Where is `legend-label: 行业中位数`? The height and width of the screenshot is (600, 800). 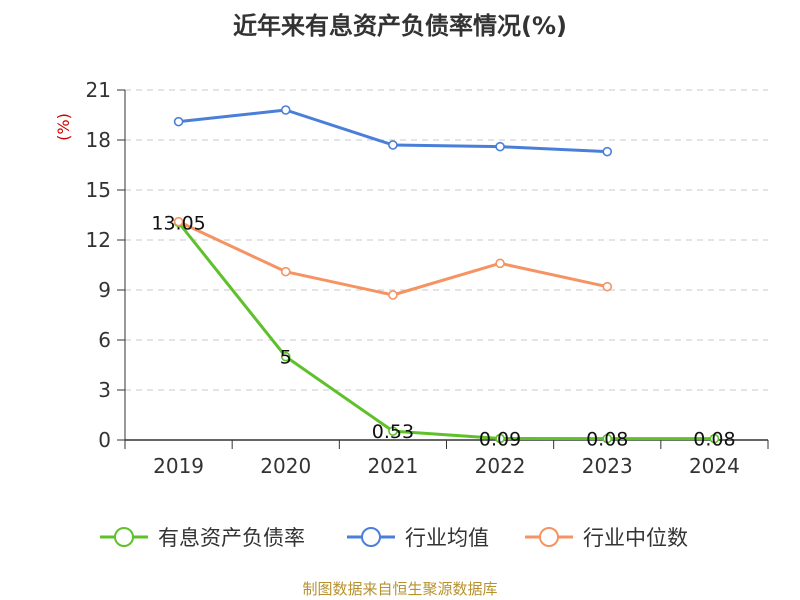
legend-label: 行业中位数 is located at coordinates (635, 538).